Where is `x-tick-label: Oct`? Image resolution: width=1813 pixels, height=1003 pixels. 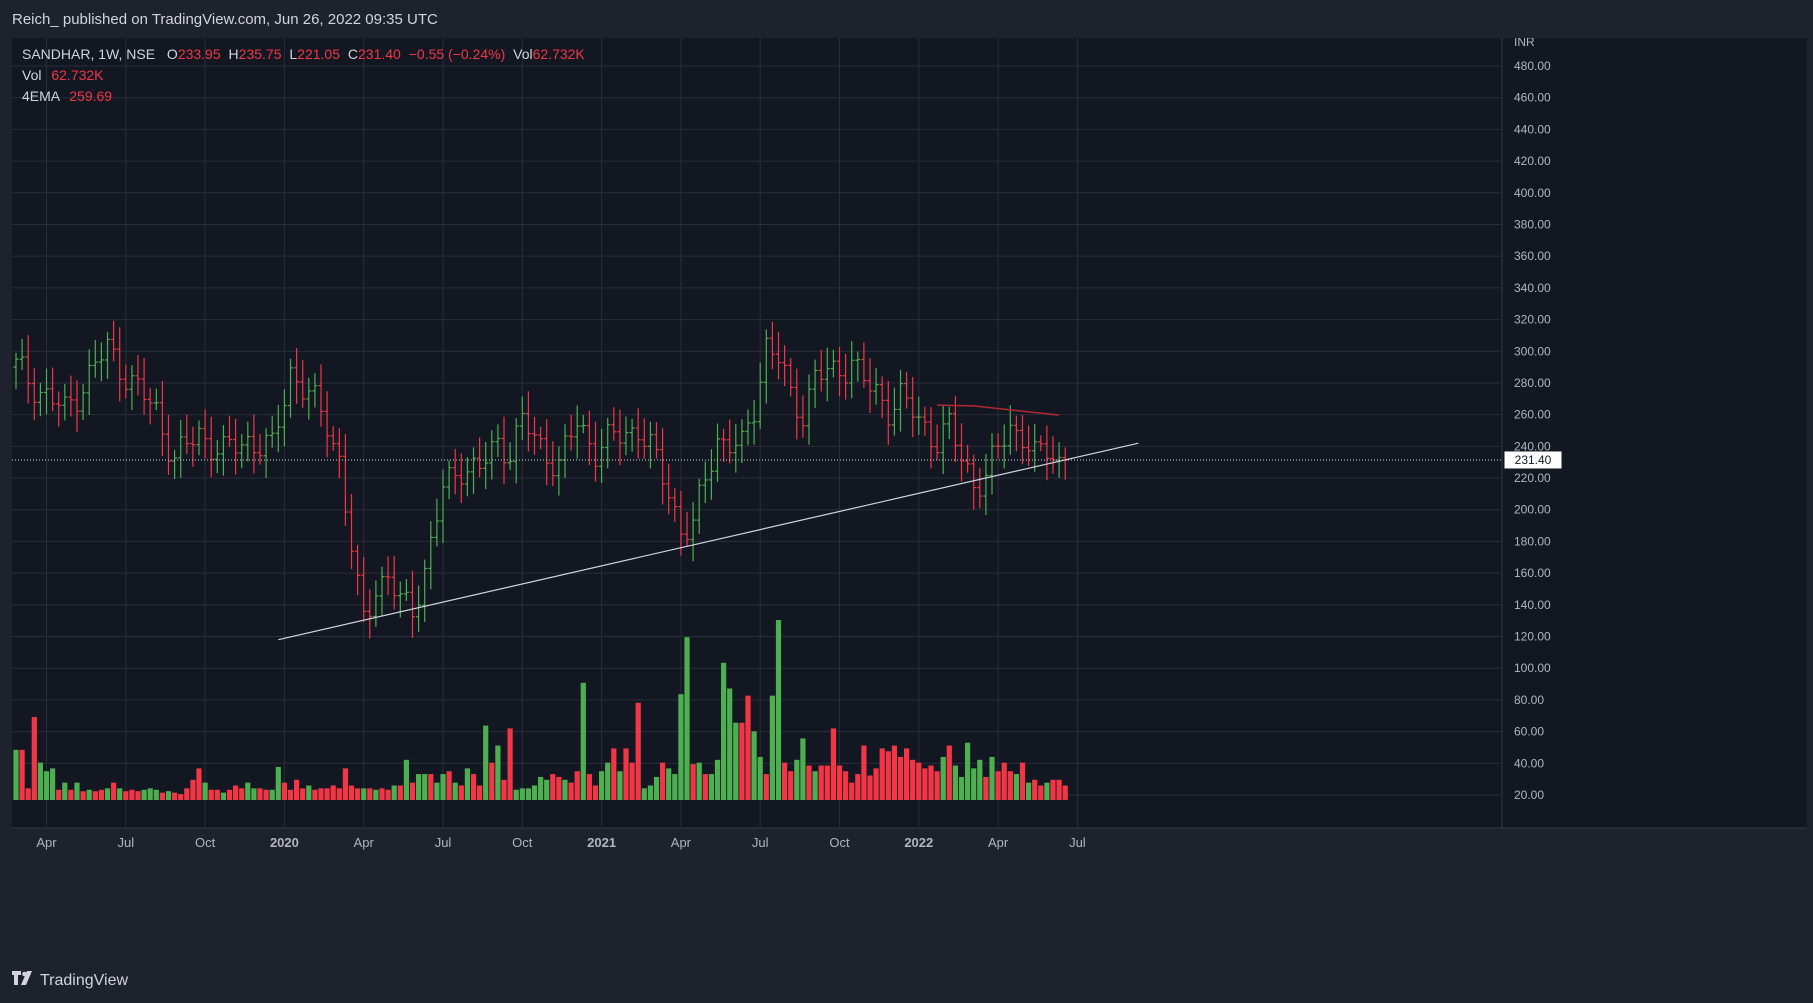 x-tick-label: Oct is located at coordinates (839, 842).